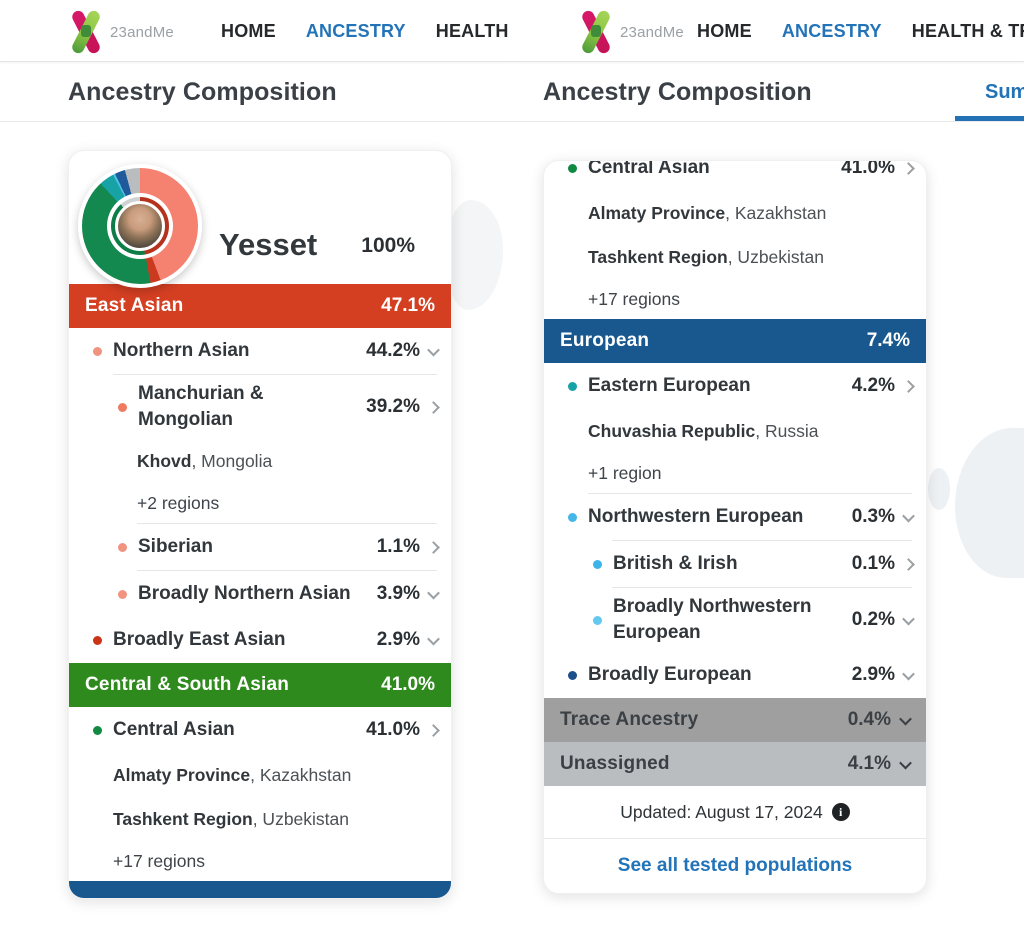  Describe the element at coordinates (888, 340) in the screenshot. I see `banner-percent: 7.4%` at that location.